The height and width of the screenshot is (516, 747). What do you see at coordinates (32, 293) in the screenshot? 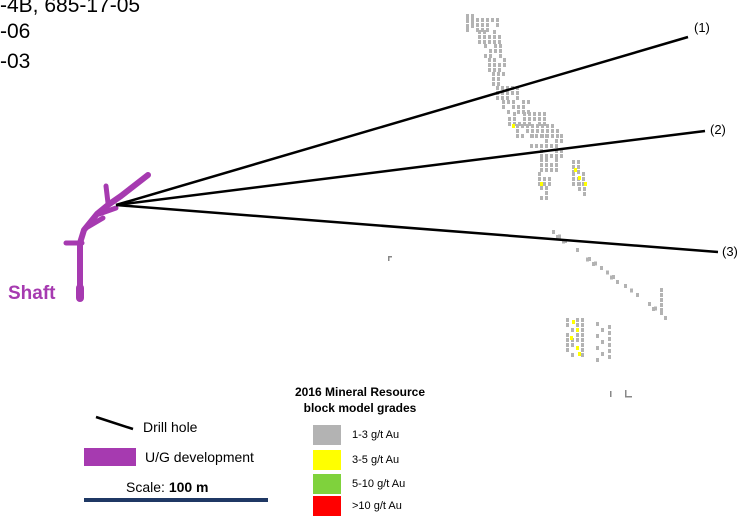
I see `shaft-label: Shaft` at bounding box center [32, 293].